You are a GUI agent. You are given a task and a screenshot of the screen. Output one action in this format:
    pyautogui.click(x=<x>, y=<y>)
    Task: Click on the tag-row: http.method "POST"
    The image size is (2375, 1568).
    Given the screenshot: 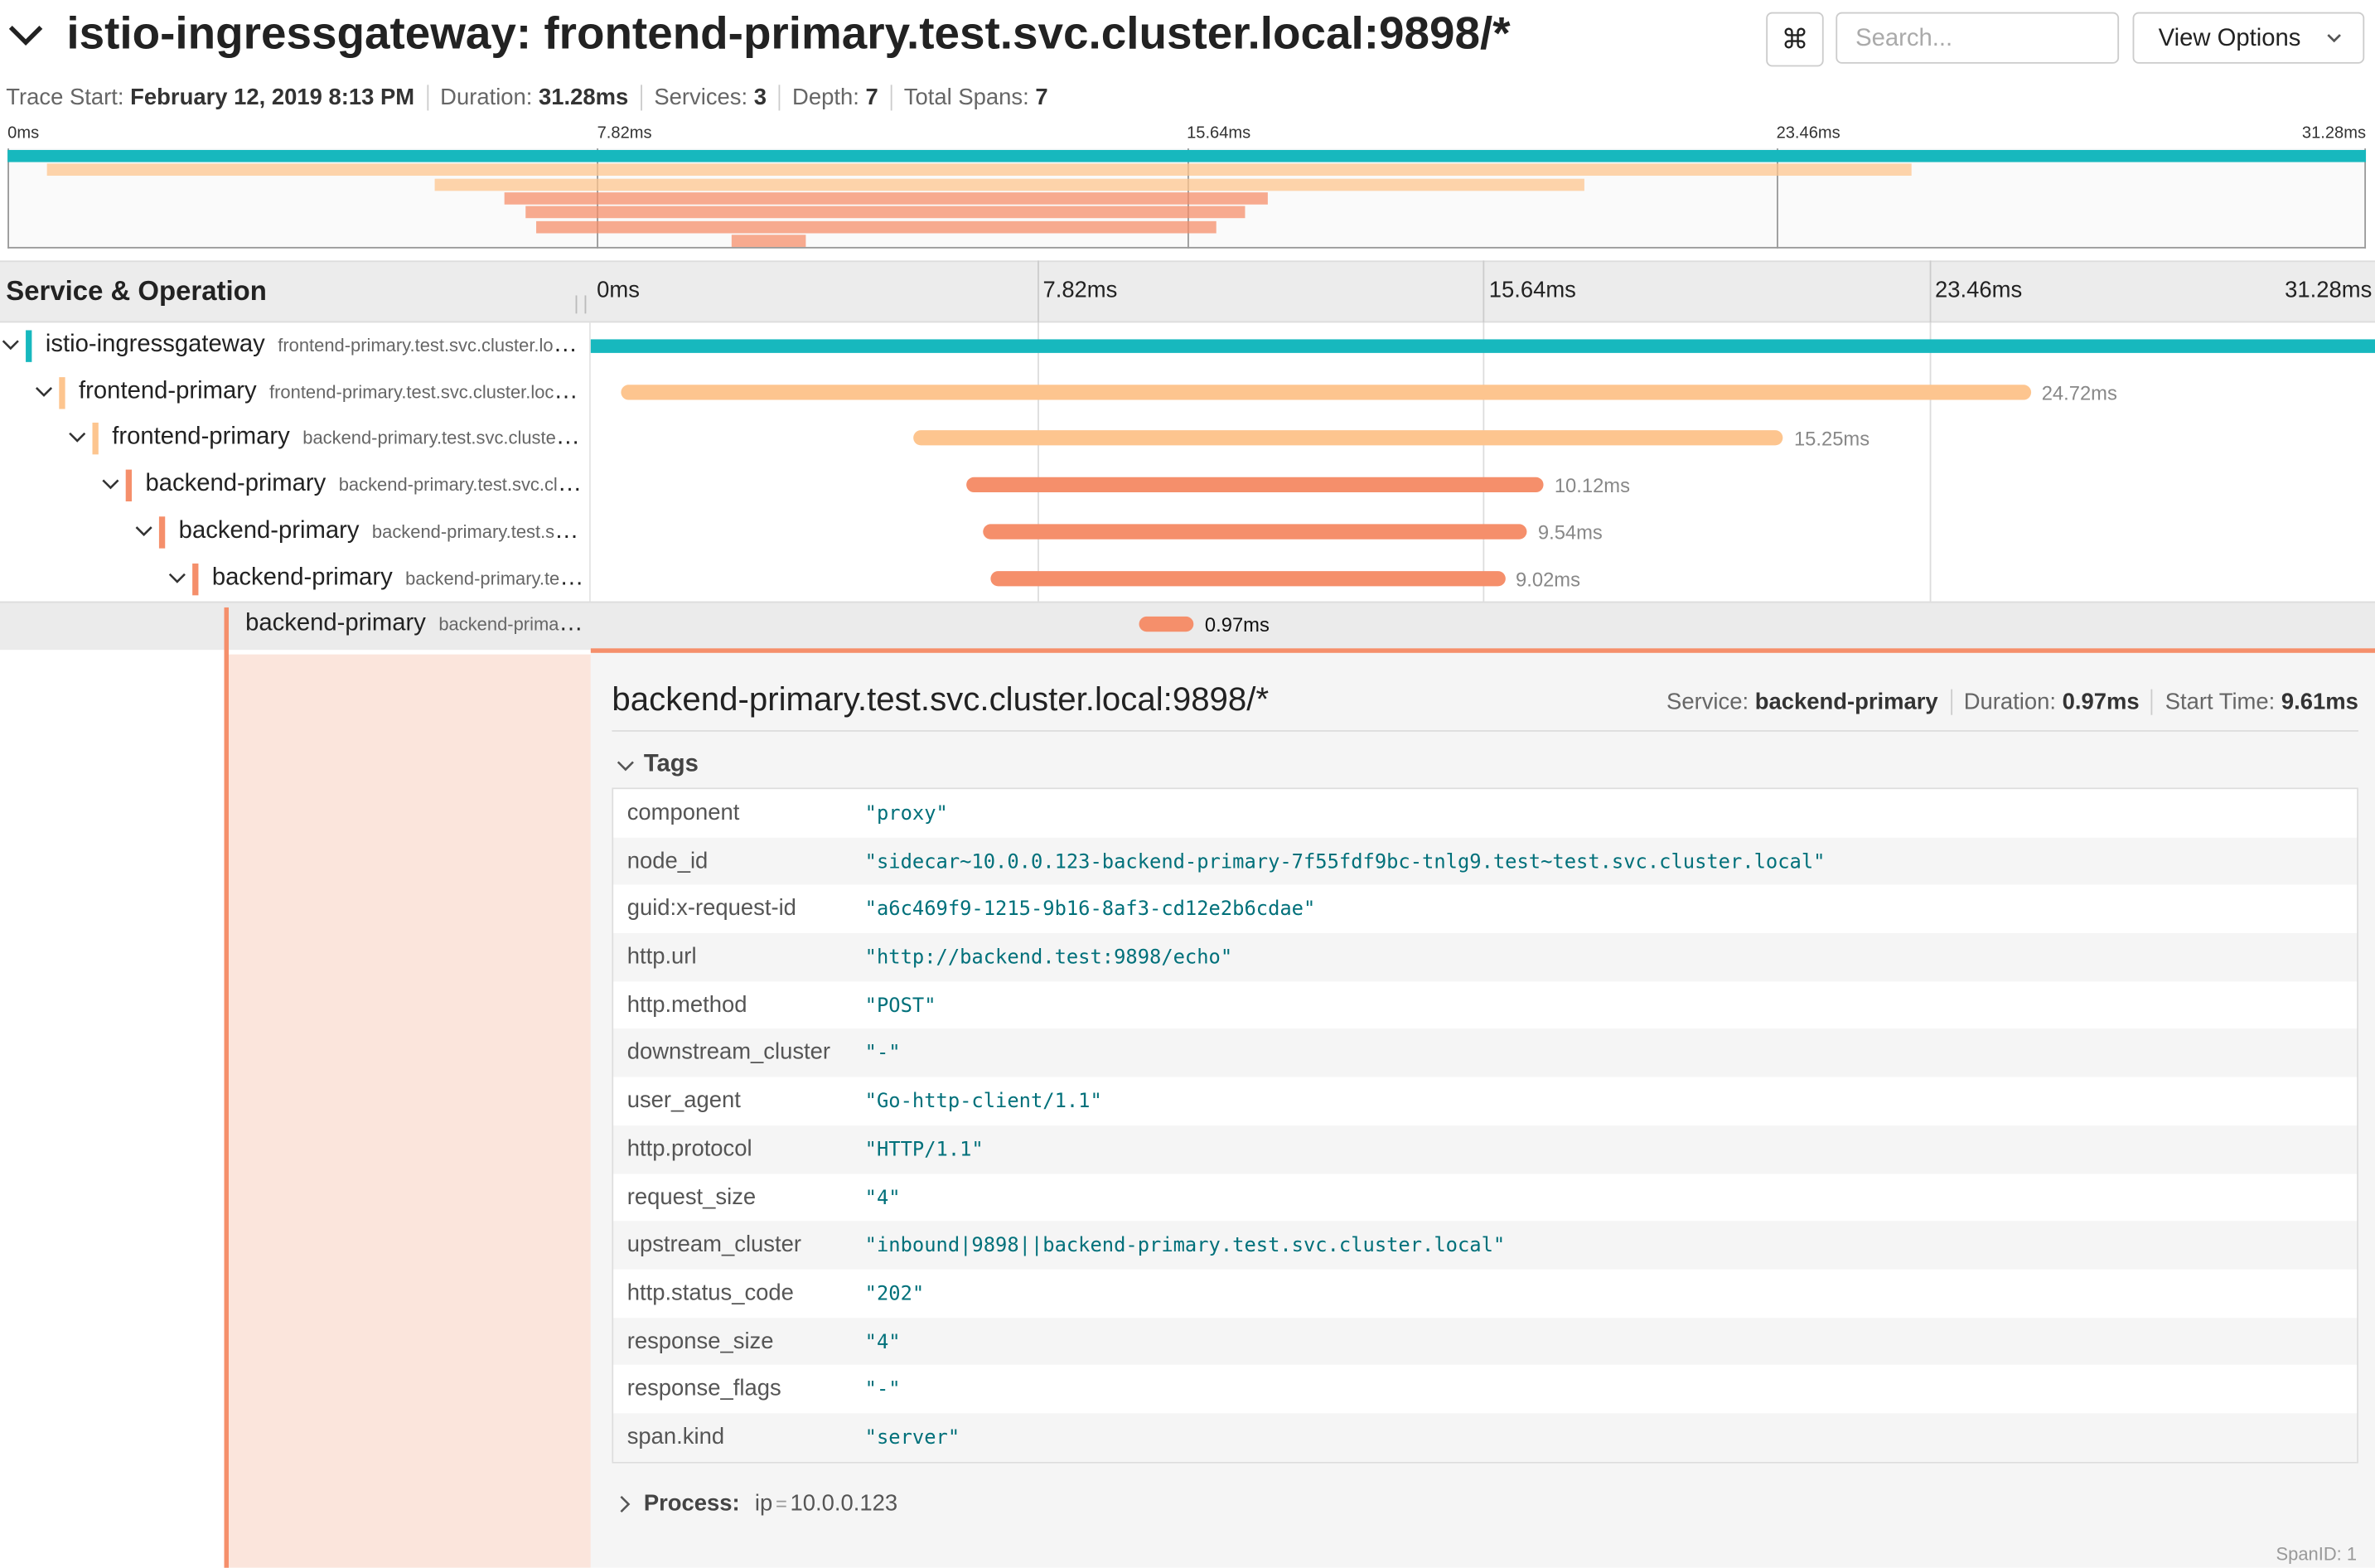 What is the action you would take?
    pyautogui.click(x=1485, y=1004)
    